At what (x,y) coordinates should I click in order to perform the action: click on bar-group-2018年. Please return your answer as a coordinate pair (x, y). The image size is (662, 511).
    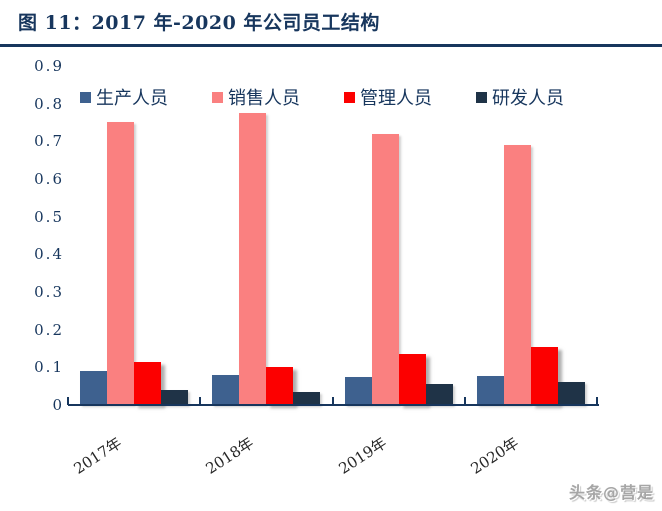
    Looking at the image, I should click on (266, 235).